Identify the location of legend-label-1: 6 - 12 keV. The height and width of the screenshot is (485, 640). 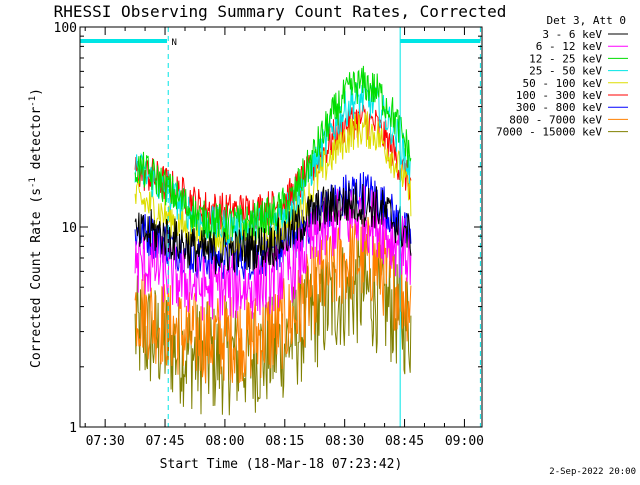
(569, 46).